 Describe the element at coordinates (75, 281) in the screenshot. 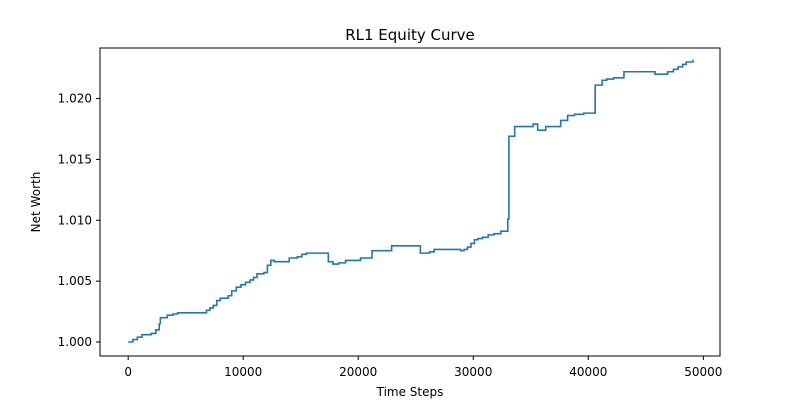

I see `y-tick-label: 1.005` at that location.